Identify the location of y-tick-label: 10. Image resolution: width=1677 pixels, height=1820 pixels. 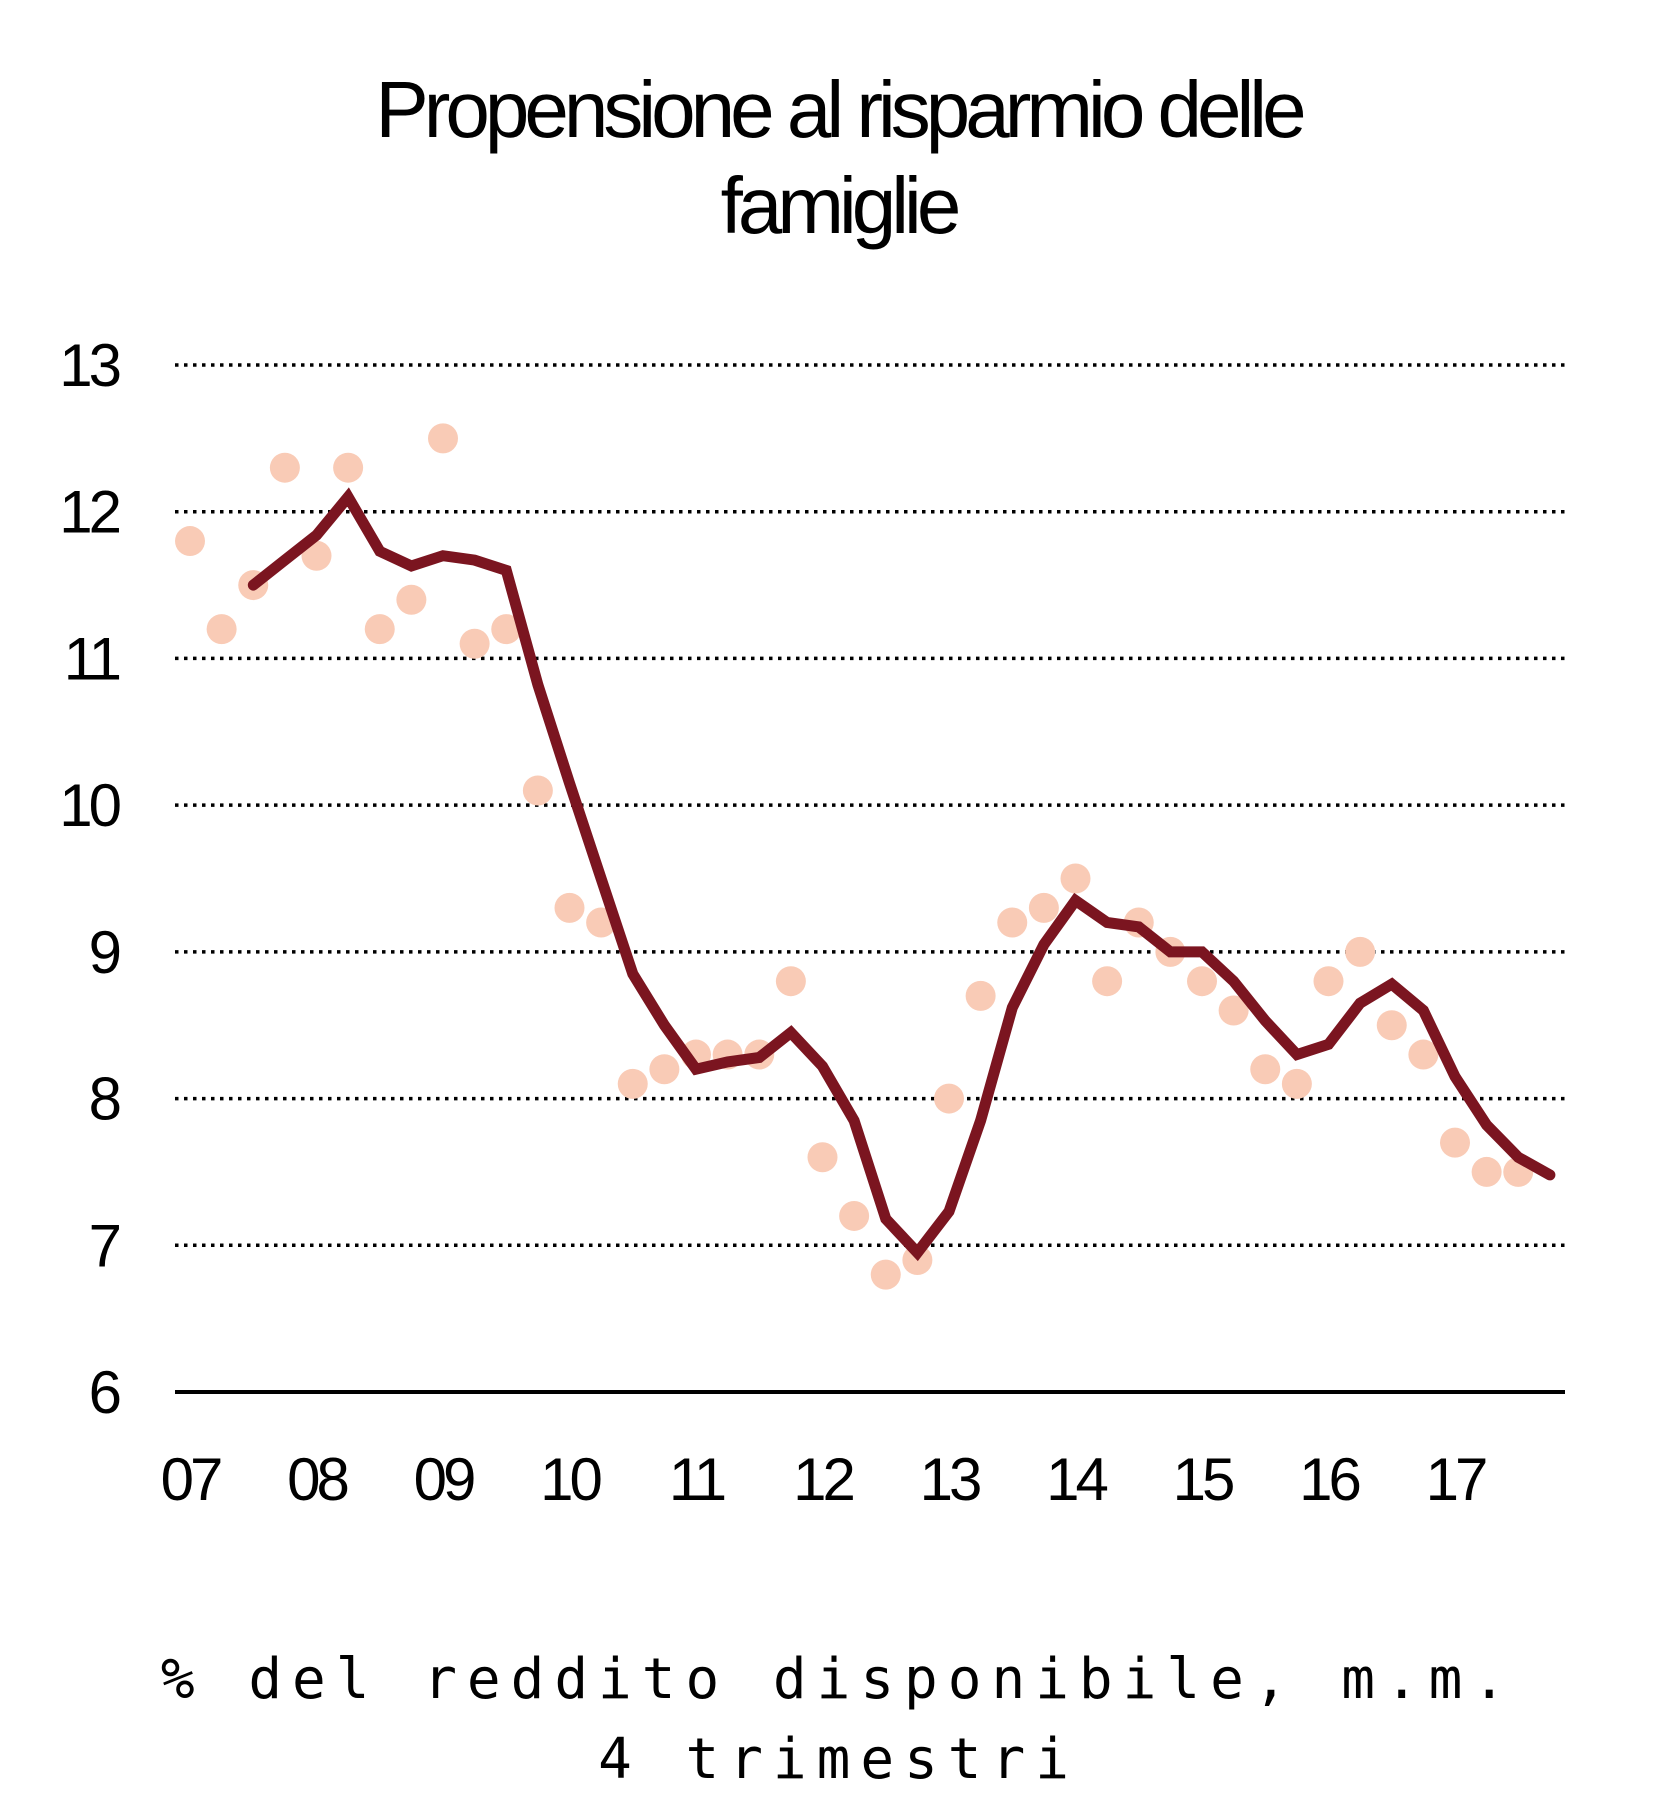
(89, 805).